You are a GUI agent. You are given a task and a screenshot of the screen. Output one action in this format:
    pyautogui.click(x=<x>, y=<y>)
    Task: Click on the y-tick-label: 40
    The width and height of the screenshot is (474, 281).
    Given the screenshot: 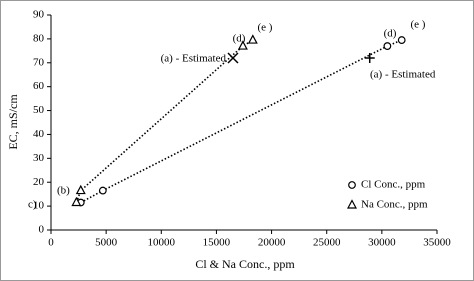 What is the action you would take?
    pyautogui.click(x=39, y=134)
    